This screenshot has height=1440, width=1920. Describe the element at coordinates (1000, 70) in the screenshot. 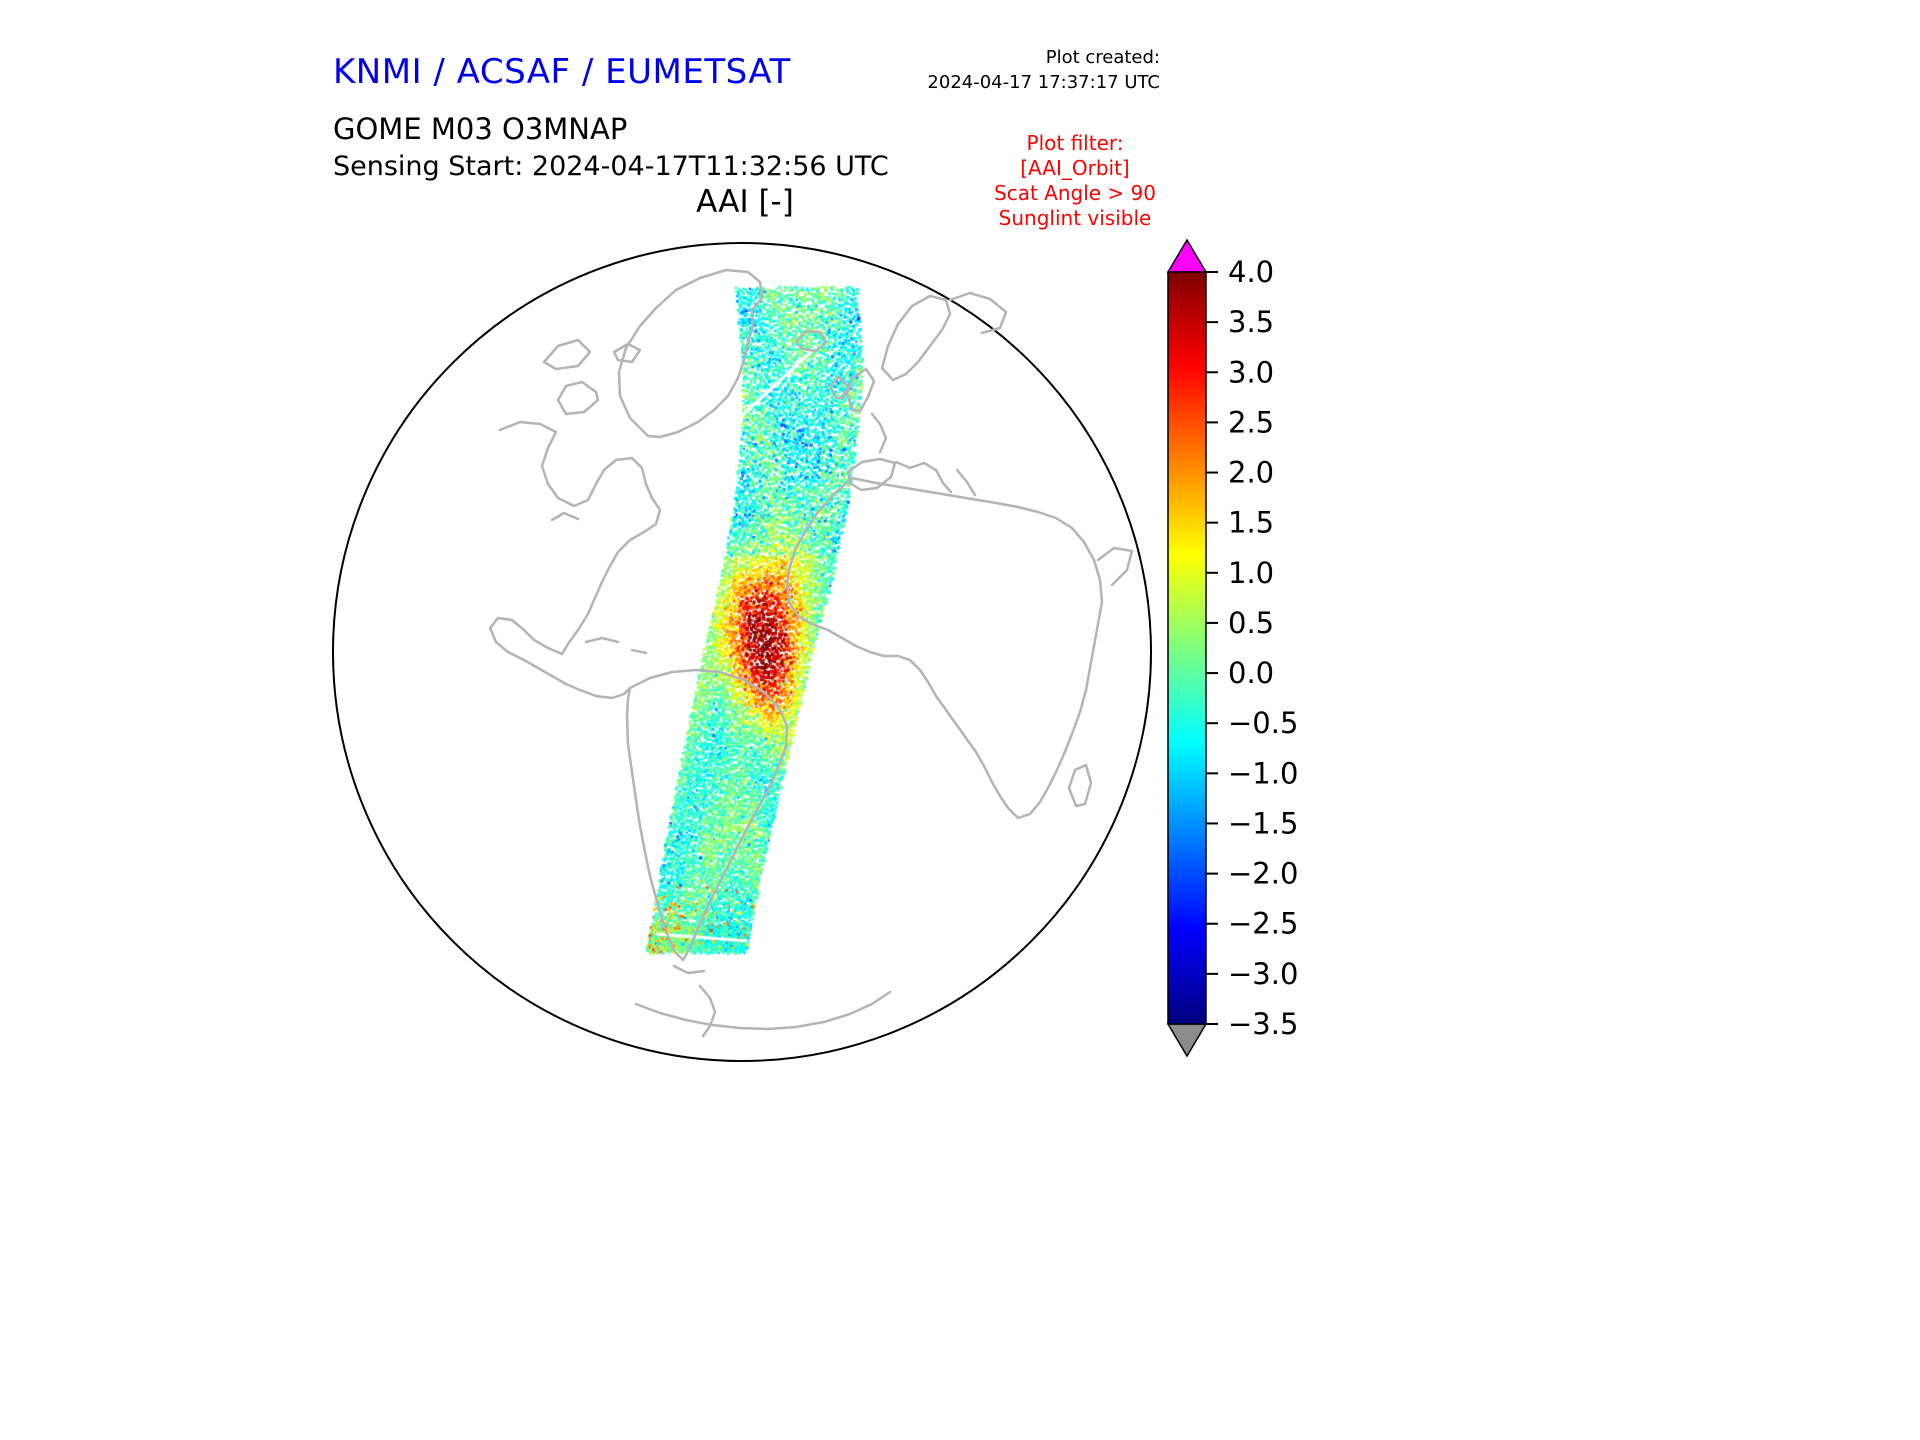

I see `plot-created: Plot created: 2024-04-17 17:37:17 UTC` at that location.